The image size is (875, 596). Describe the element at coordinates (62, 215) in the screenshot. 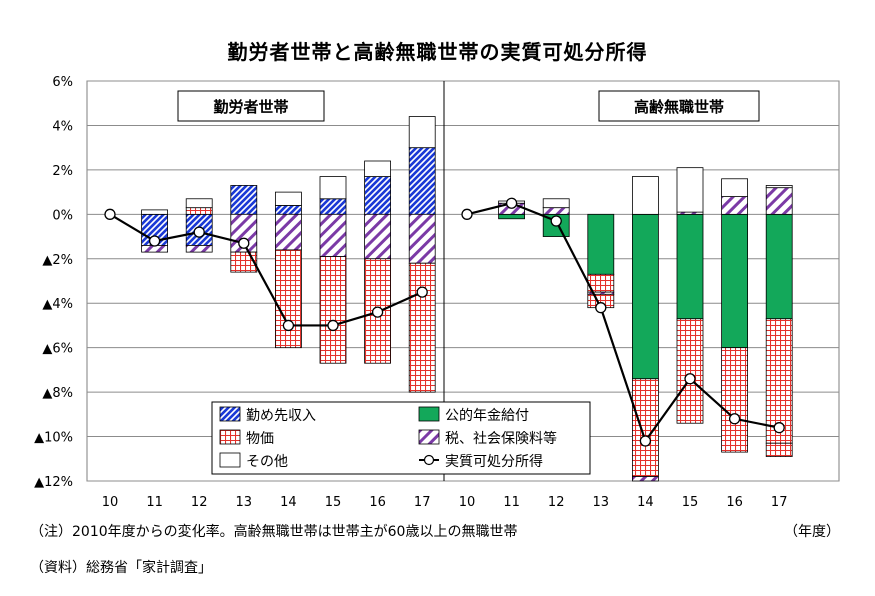

I see `y-tick-label: 0%` at that location.